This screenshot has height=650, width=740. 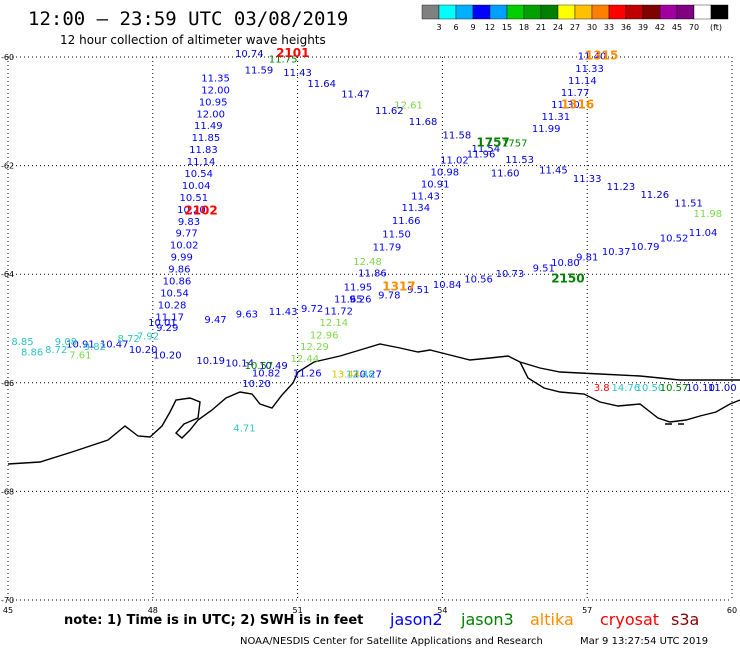 I want to click on wave-height-label: 4.71, so click(x=244, y=429).